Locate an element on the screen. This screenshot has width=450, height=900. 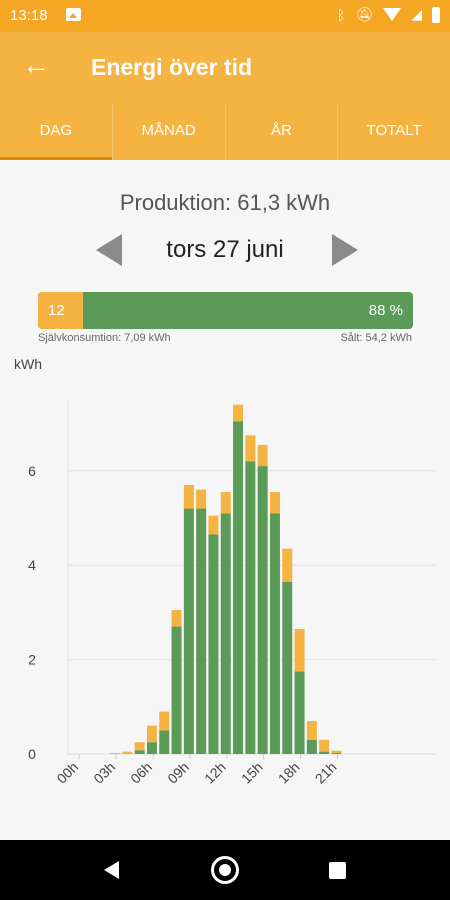
home-circle-icon is located at coordinates (225, 870).